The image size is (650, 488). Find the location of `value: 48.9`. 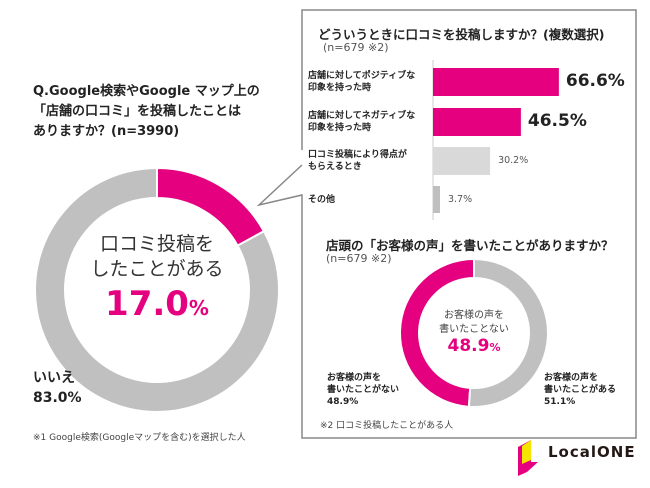

value: 48.9 is located at coordinates (468, 346).